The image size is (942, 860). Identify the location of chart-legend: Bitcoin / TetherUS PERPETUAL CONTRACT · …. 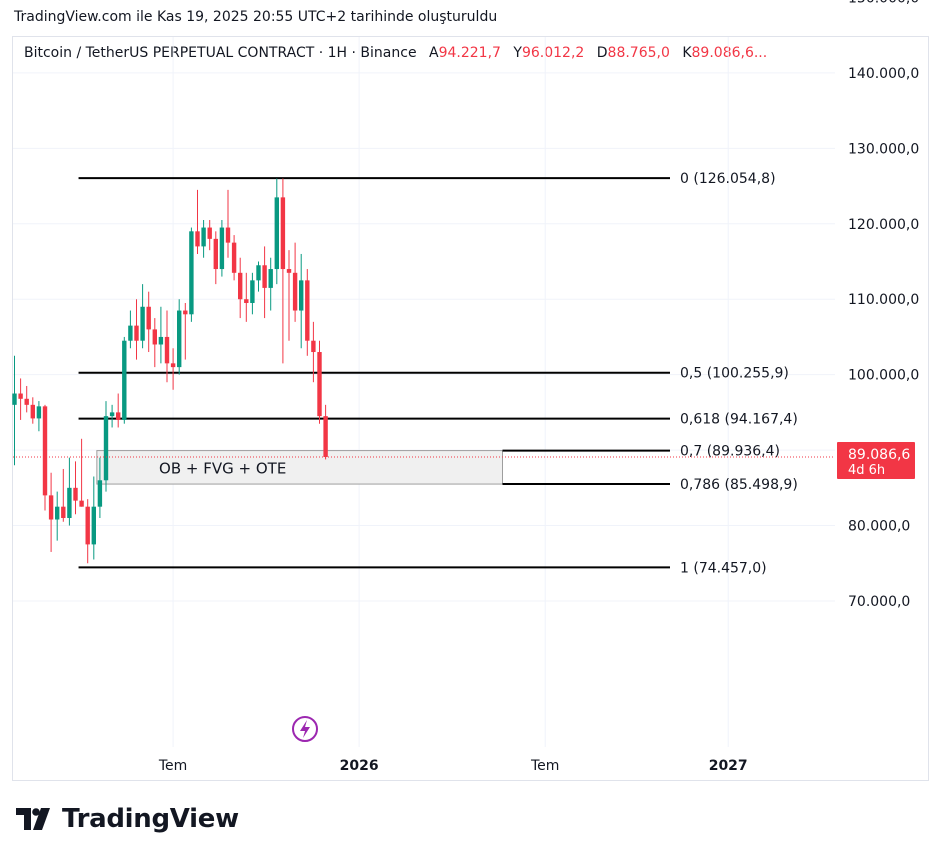
(395, 53).